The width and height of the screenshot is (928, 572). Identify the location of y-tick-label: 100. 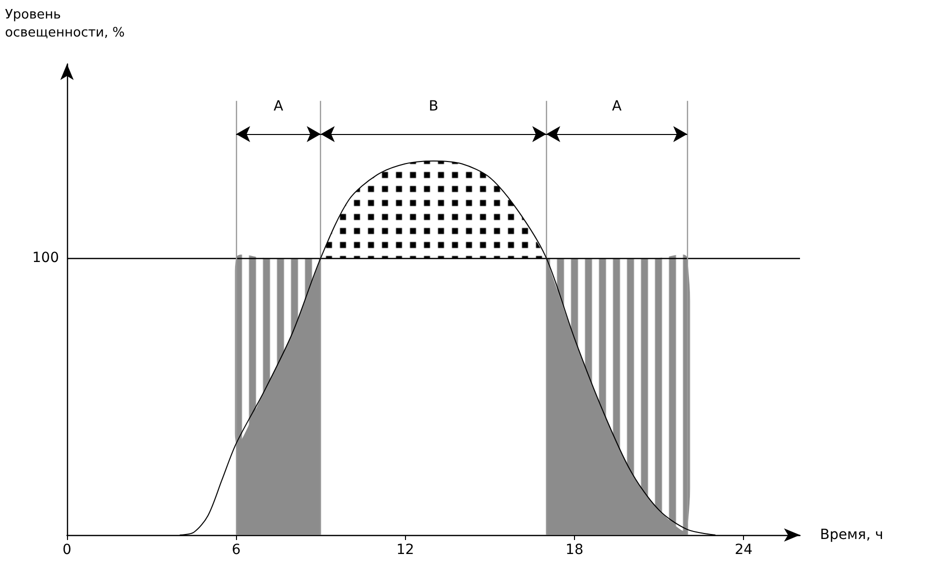
(45, 258).